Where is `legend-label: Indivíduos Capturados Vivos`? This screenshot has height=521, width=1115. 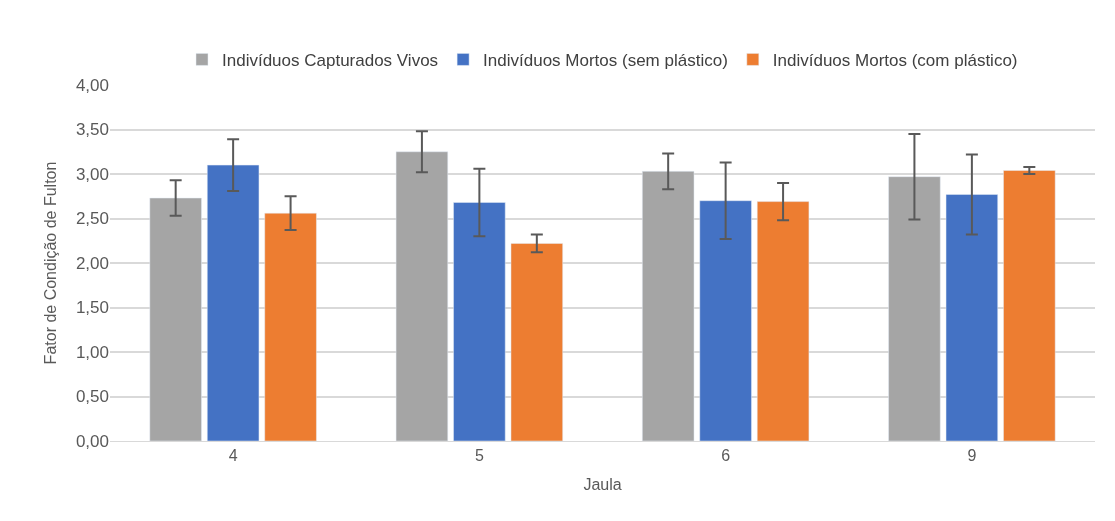
legend-label: Indivíduos Capturados Vivos is located at coordinates (330, 61).